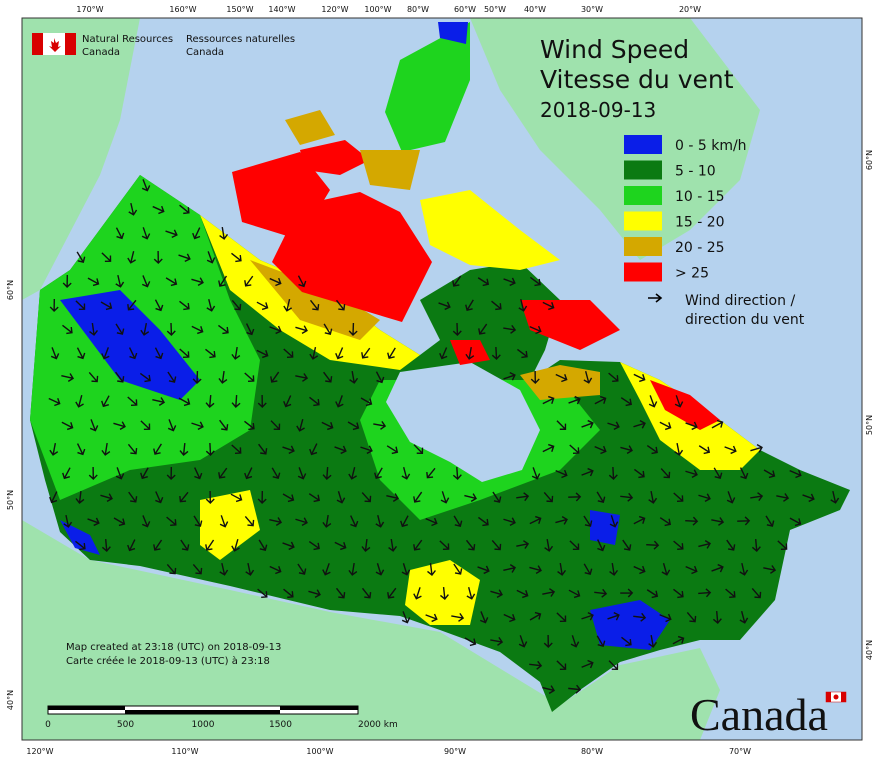  I want to click on scale-label: 500, so click(125, 725).